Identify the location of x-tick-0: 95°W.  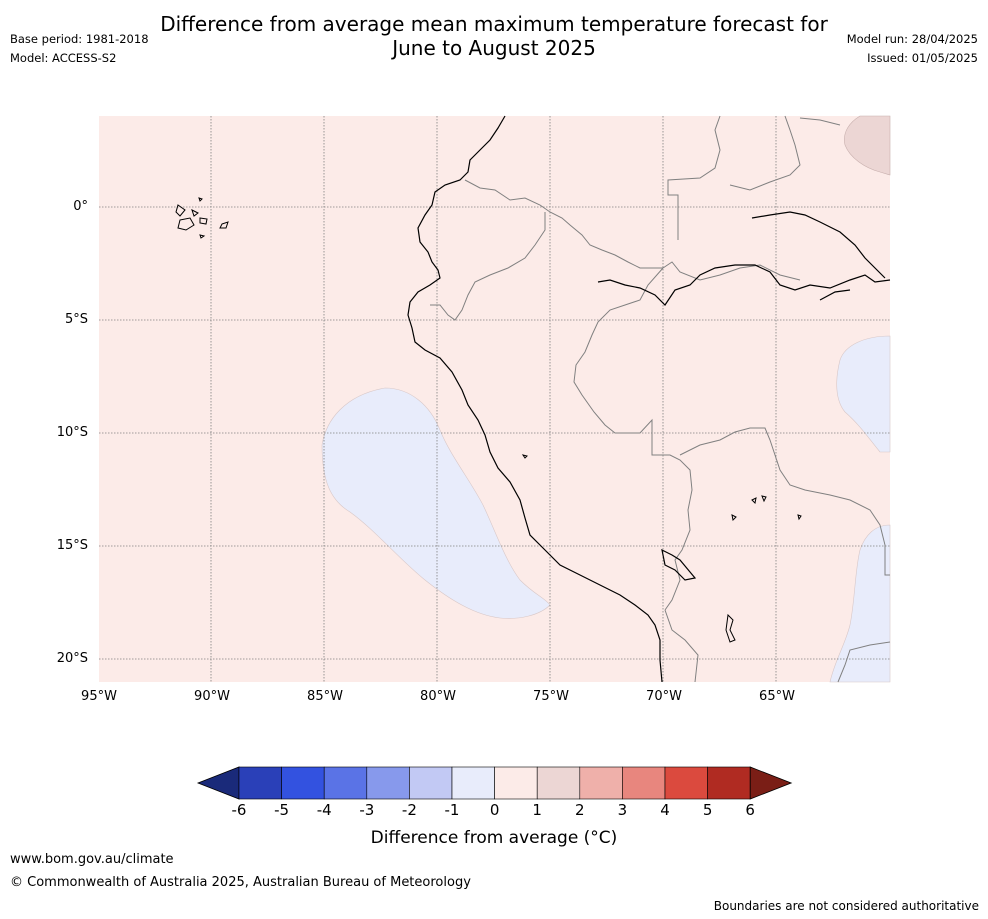
(99, 696).